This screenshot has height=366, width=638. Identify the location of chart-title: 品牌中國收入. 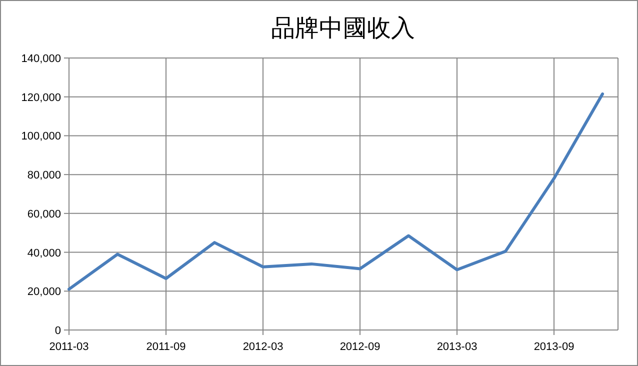
(343, 28).